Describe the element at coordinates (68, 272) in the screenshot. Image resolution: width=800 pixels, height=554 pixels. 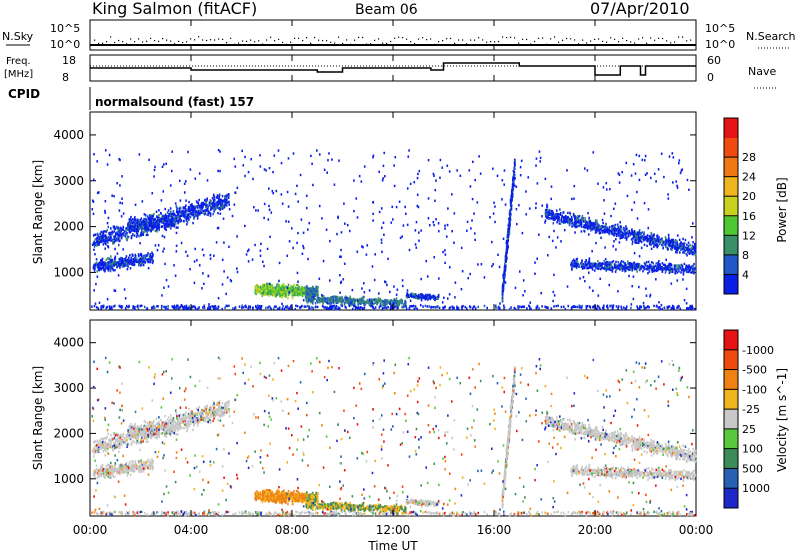
I see `y-tick-label: 1000` at that location.